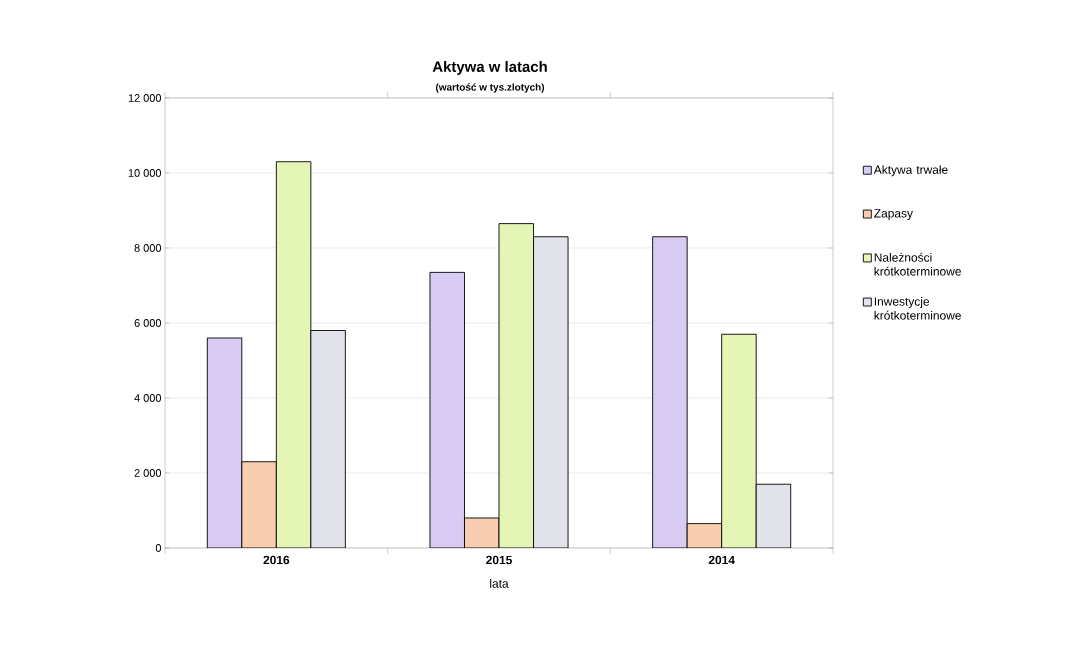  I want to click on y-tick-label: 10 000, so click(145, 173).